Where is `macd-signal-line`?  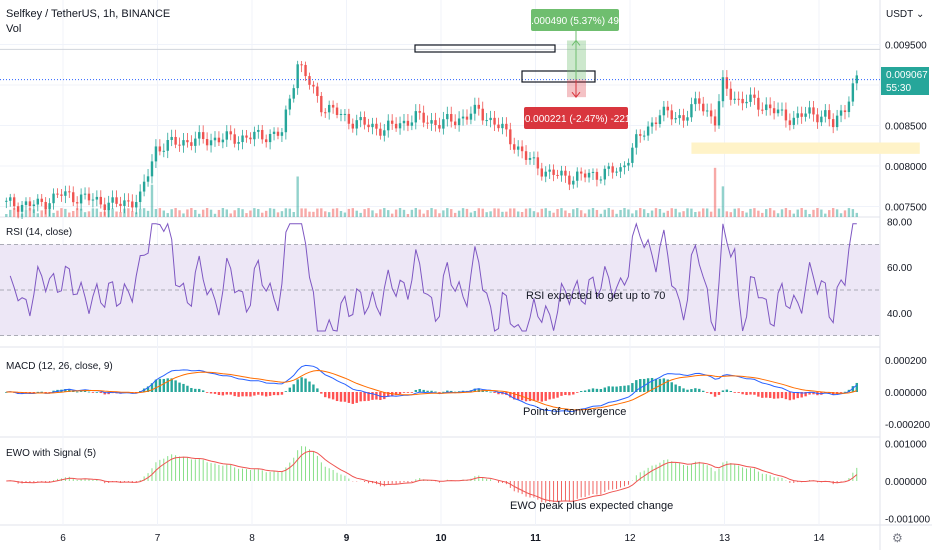
macd-signal-line is located at coordinates (431, 390).